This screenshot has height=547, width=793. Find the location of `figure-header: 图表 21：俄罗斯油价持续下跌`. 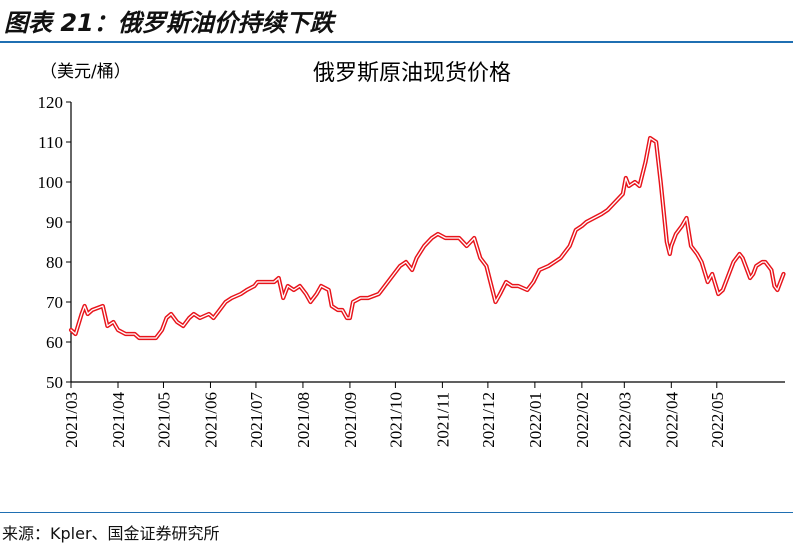

figure-header: 图表 21：俄罗斯油价持续下跌 is located at coordinates (396, 19).